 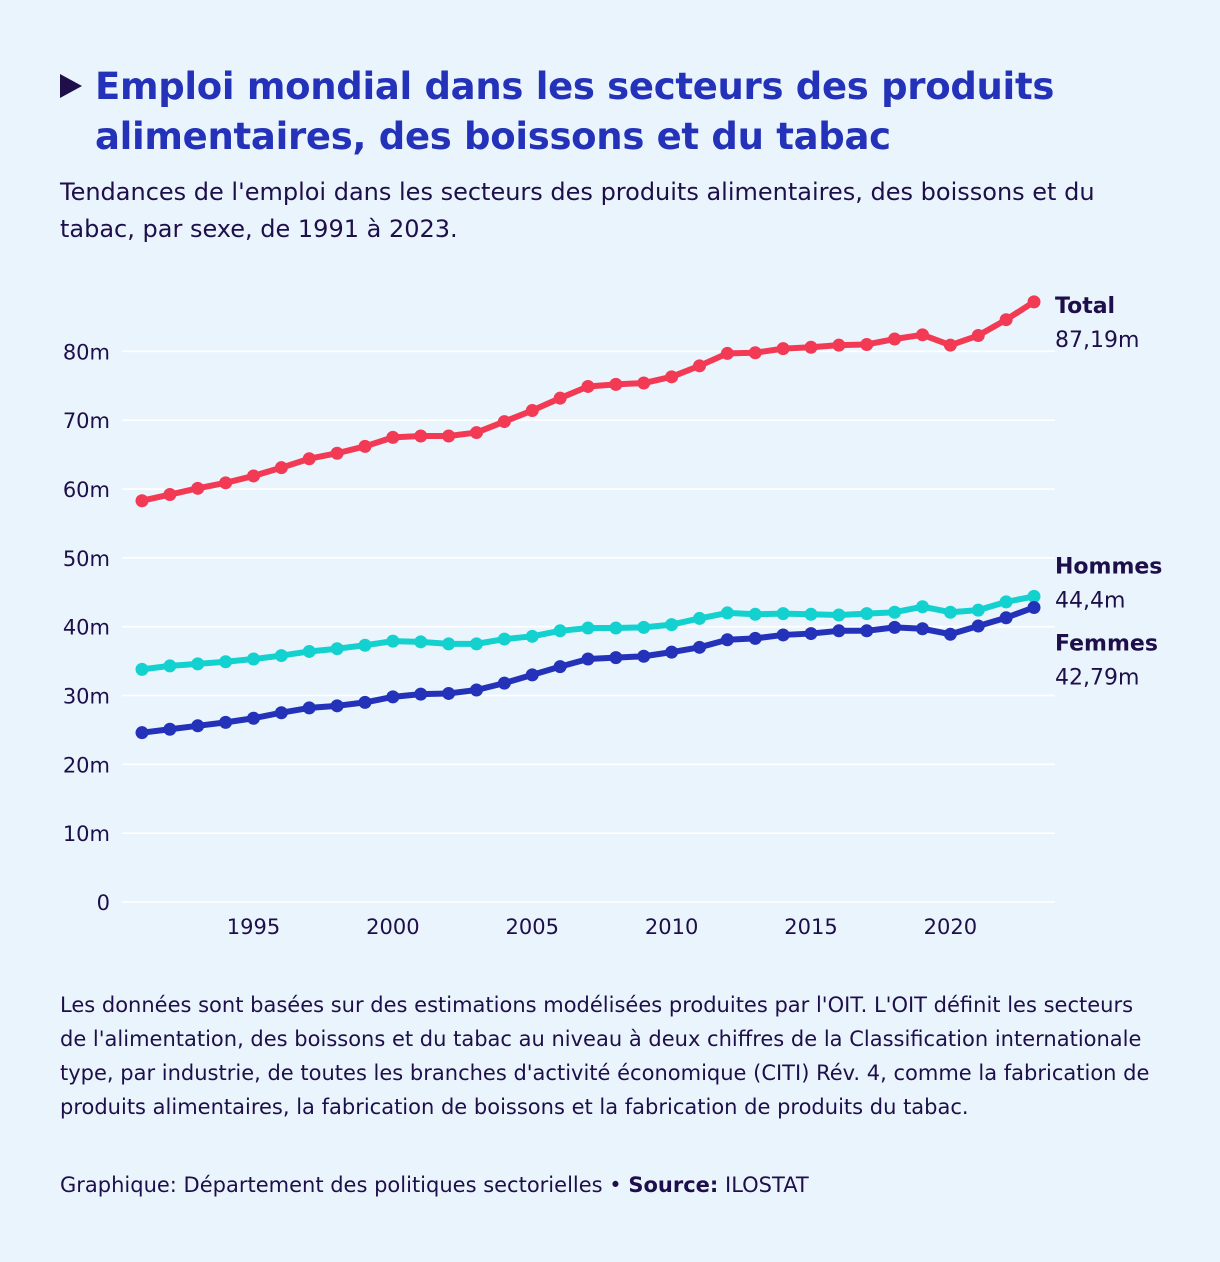 What do you see at coordinates (86, 834) in the screenshot?
I see `y-tick-label: 10m` at bounding box center [86, 834].